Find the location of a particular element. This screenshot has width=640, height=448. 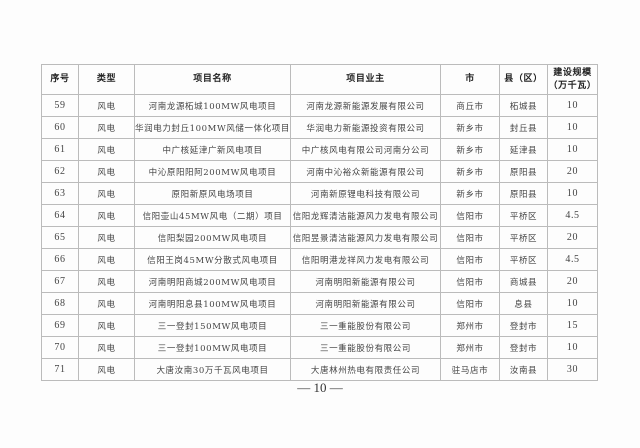

table-cell: 华润电力封丘100MW风储一体化项目 is located at coordinates (212, 127).